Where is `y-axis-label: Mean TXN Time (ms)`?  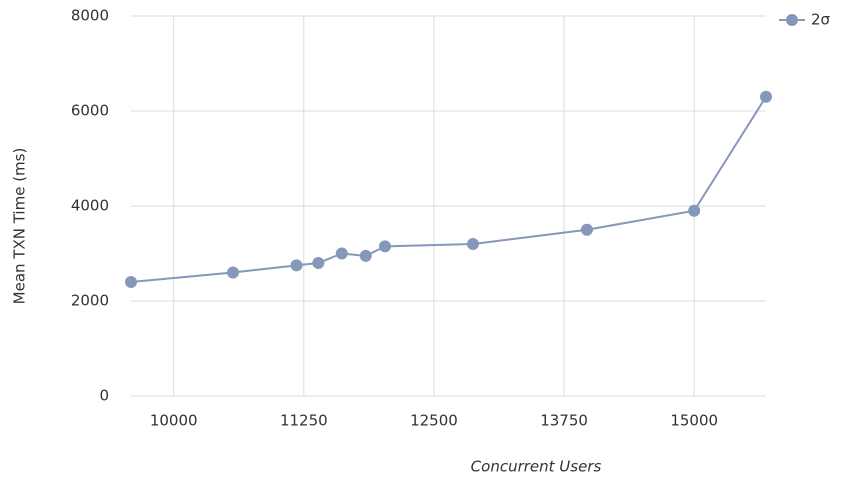
y-axis-label: Mean TXN Time (ms) is located at coordinates (20, 226).